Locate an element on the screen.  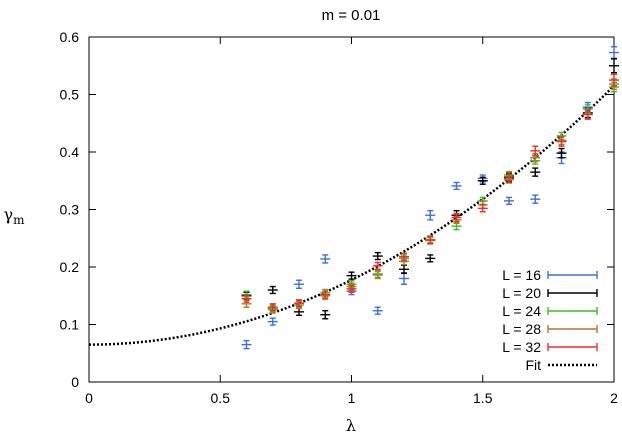
x-tick-label: 2 is located at coordinates (614, 398).